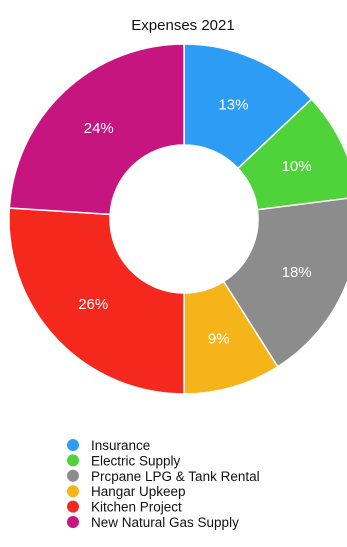 This screenshot has height=547, width=347. What do you see at coordinates (73, 506) in the screenshot?
I see `legend-swatch-kitchen-project` at bounding box center [73, 506].